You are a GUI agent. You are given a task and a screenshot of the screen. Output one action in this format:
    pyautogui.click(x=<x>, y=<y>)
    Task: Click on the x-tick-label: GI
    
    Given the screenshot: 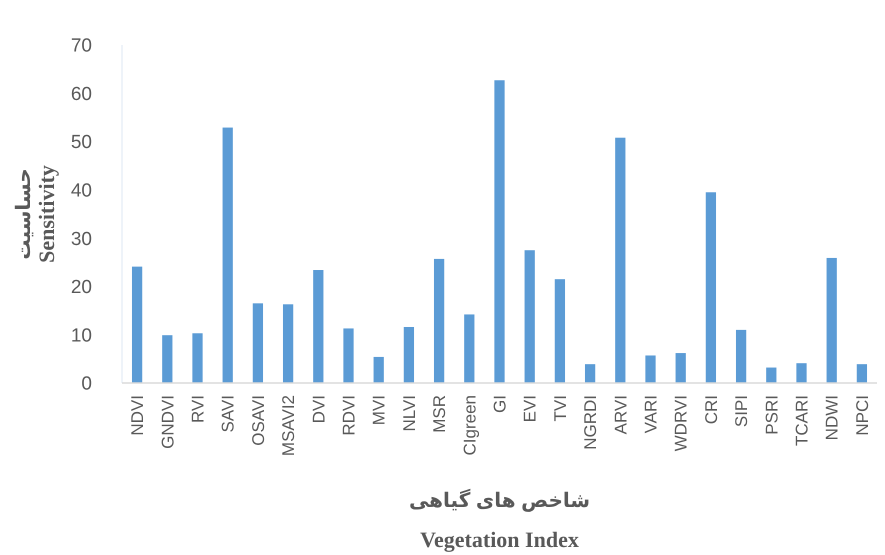 What is the action you would take?
    pyautogui.click(x=500, y=404)
    